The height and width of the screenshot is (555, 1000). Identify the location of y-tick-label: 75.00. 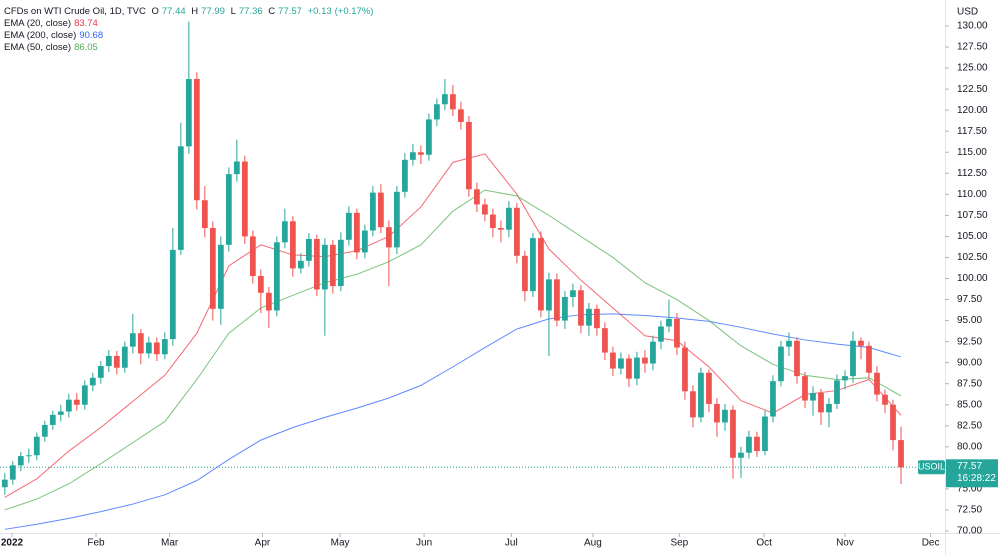
(969, 489).